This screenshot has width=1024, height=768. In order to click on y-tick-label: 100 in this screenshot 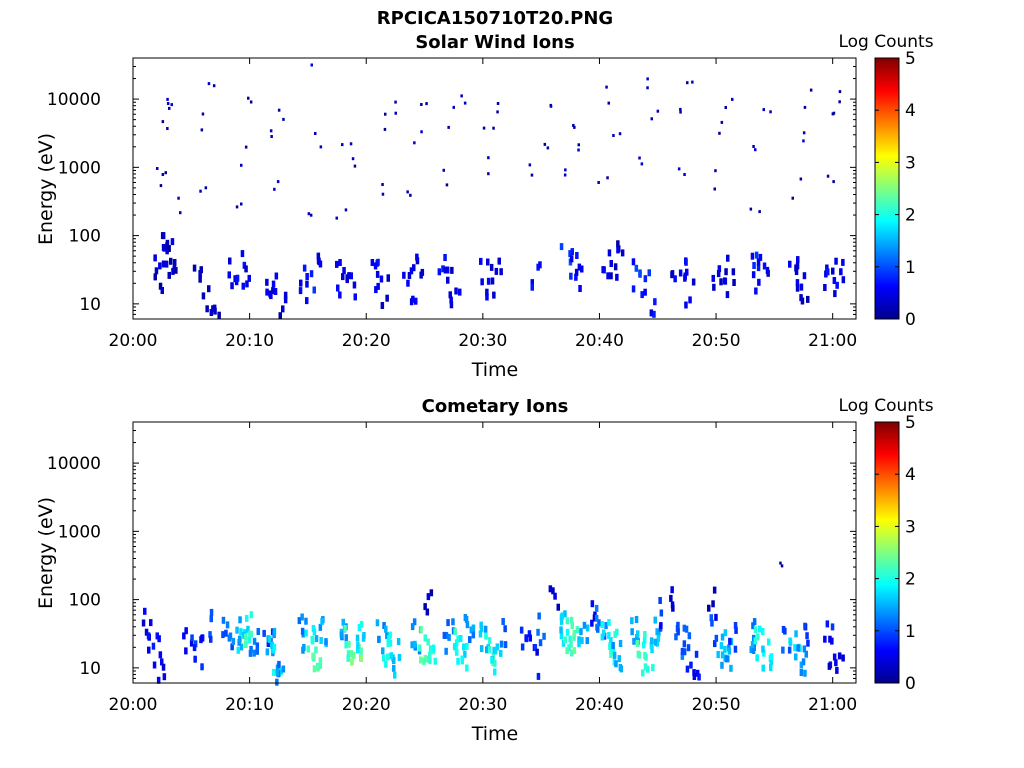, I will do `click(85, 237)`.